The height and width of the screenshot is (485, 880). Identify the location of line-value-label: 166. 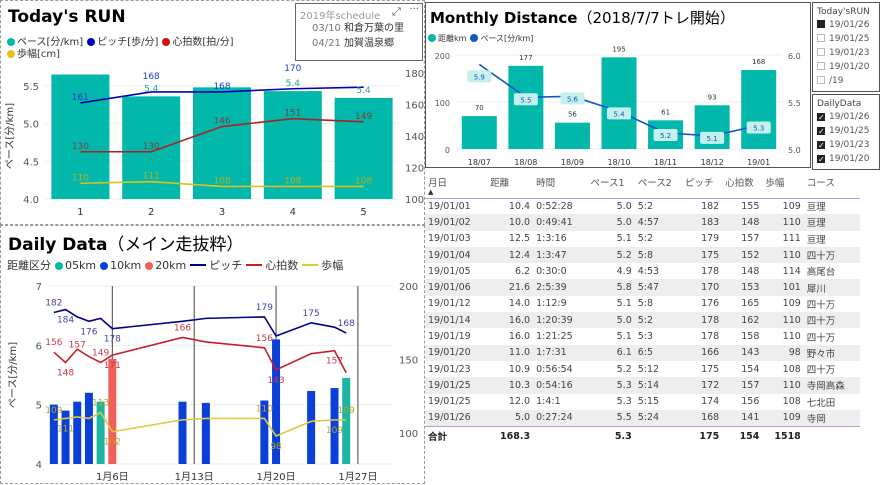
(182, 328).